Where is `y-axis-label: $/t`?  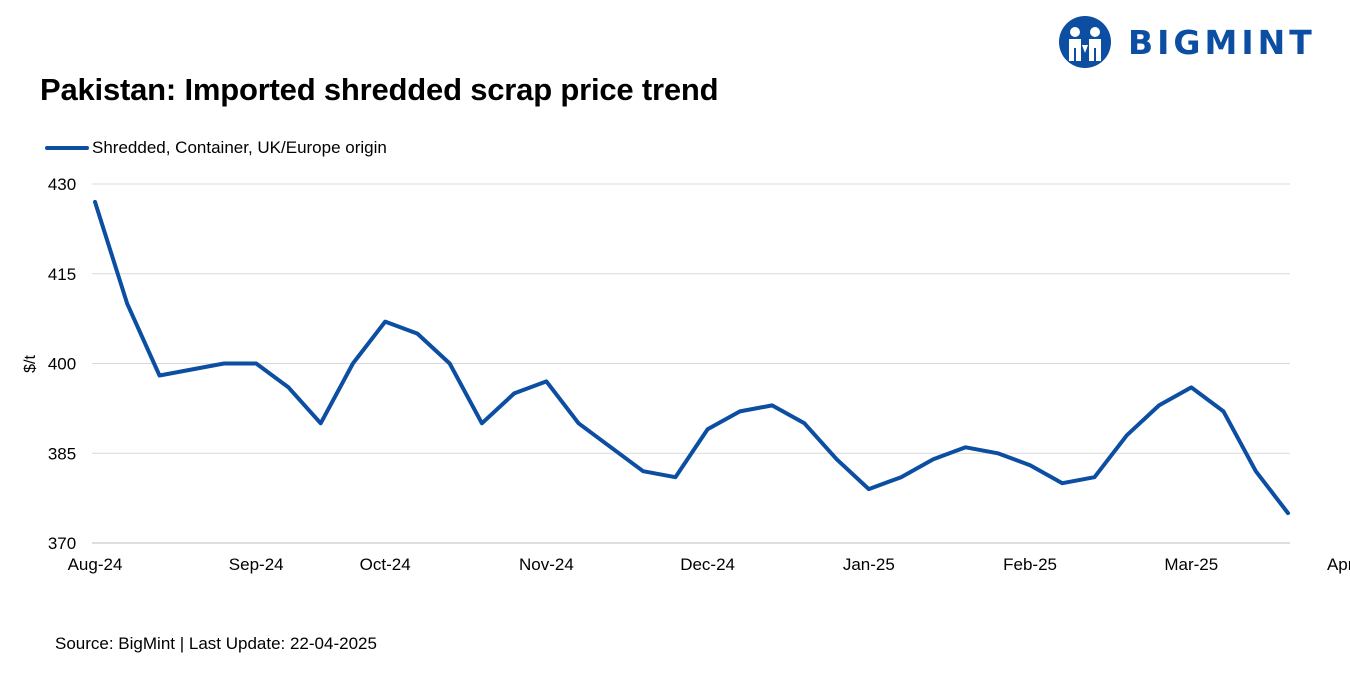 y-axis-label: $/t is located at coordinates (30, 364).